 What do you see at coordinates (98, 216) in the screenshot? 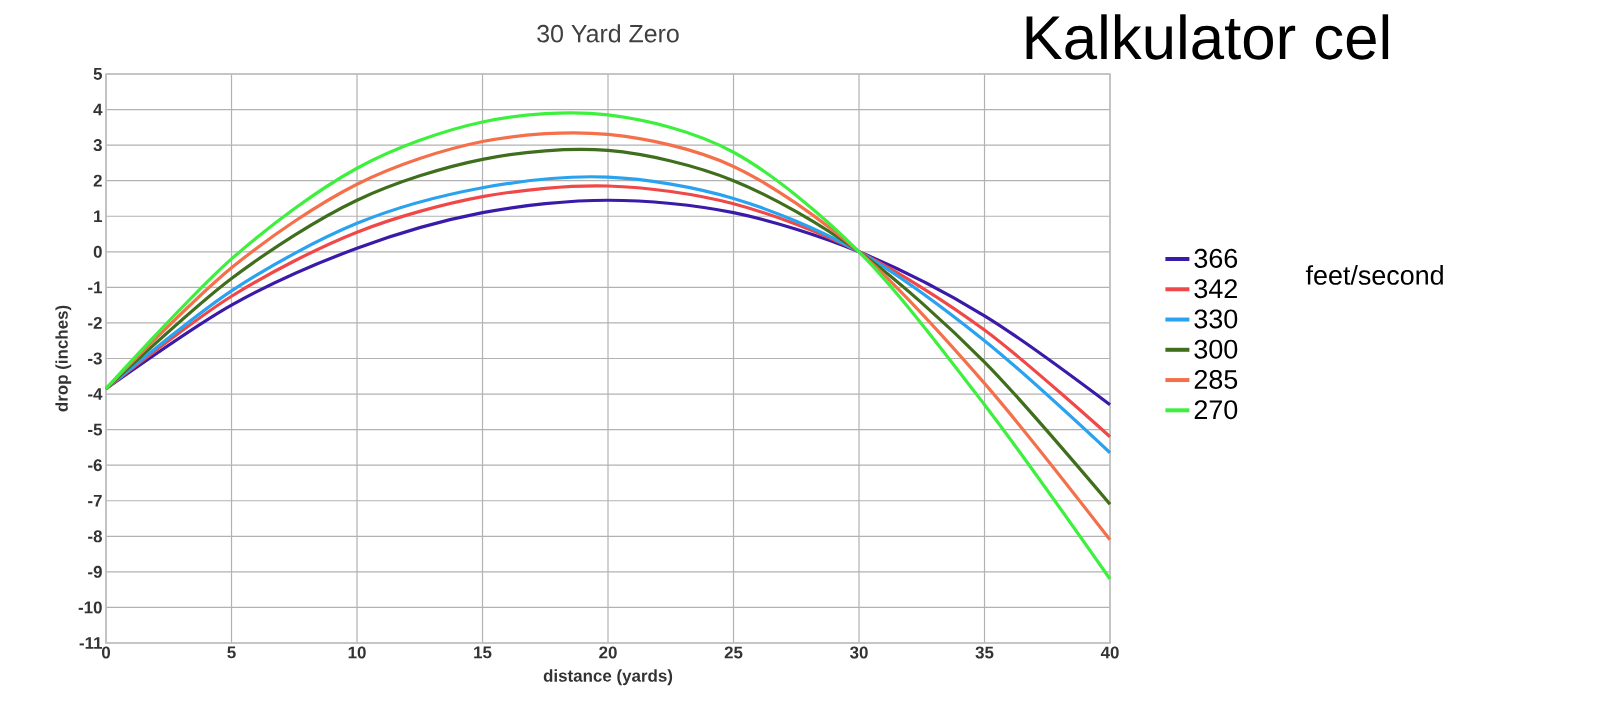
I see `y-tick-label: 1` at bounding box center [98, 216].